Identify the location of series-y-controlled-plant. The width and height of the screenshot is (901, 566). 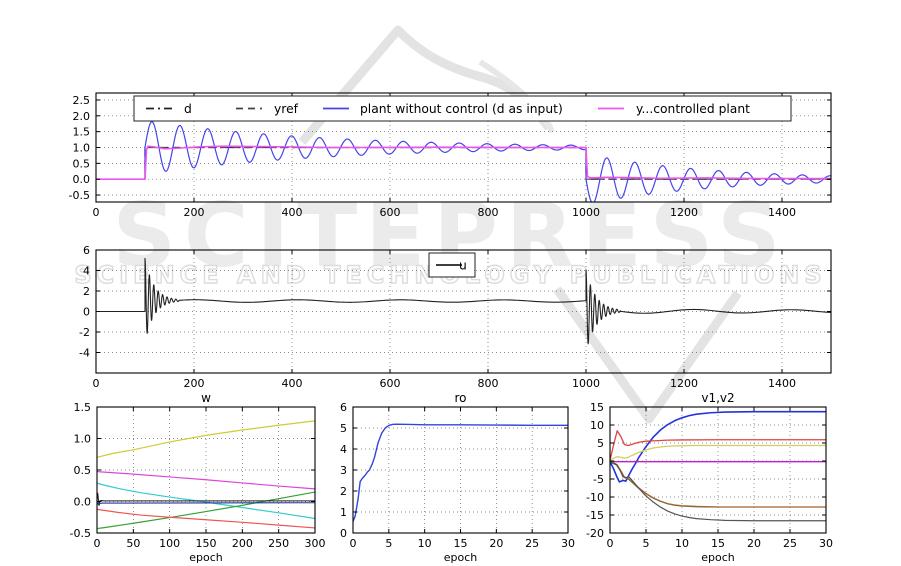
(463, 162).